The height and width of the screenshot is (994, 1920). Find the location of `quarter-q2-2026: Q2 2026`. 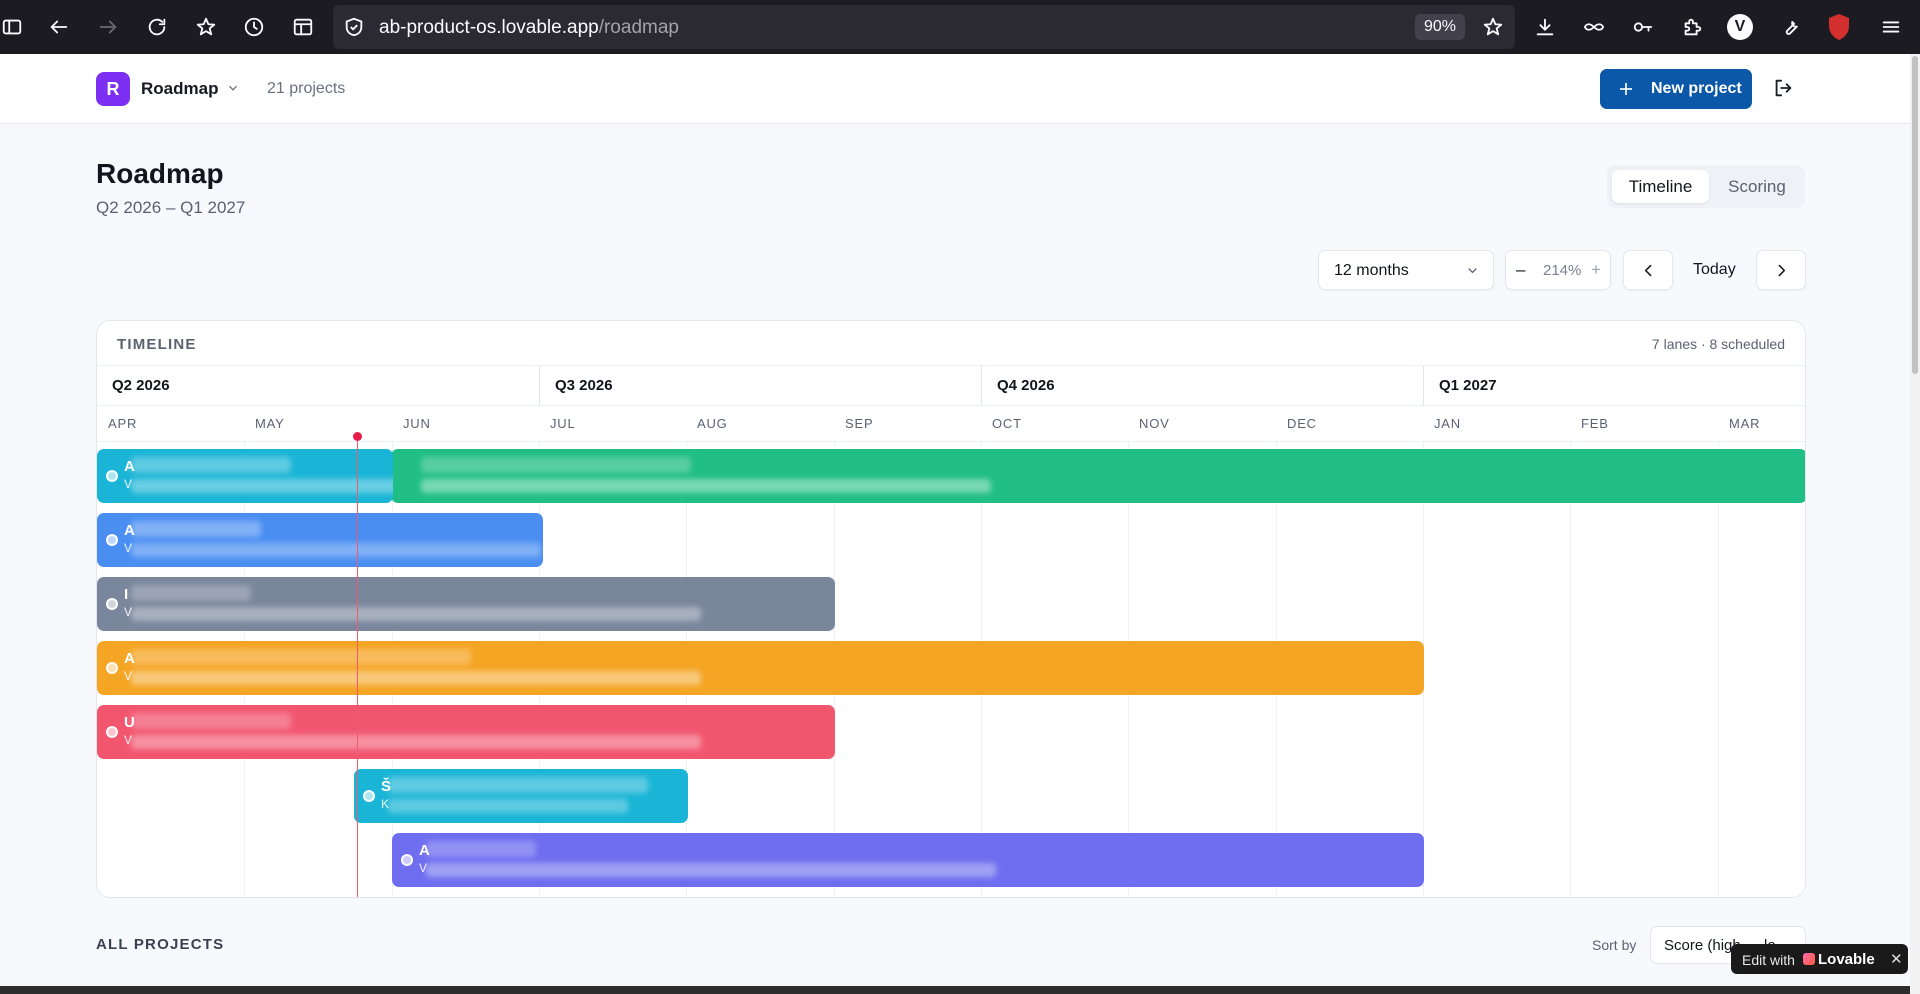

quarter-q2-2026: Q2 2026 is located at coordinates (141, 385).